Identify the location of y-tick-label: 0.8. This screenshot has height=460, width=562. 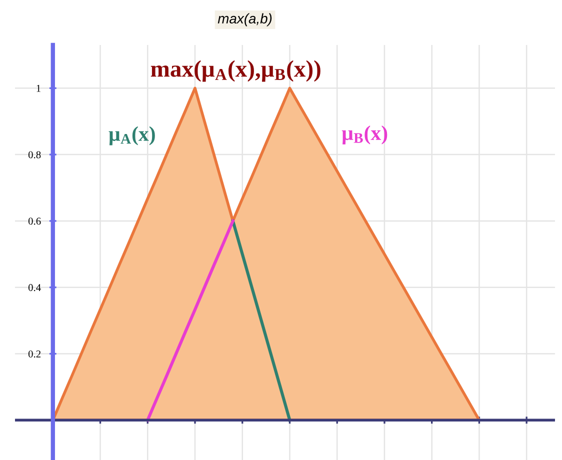
(34, 154).